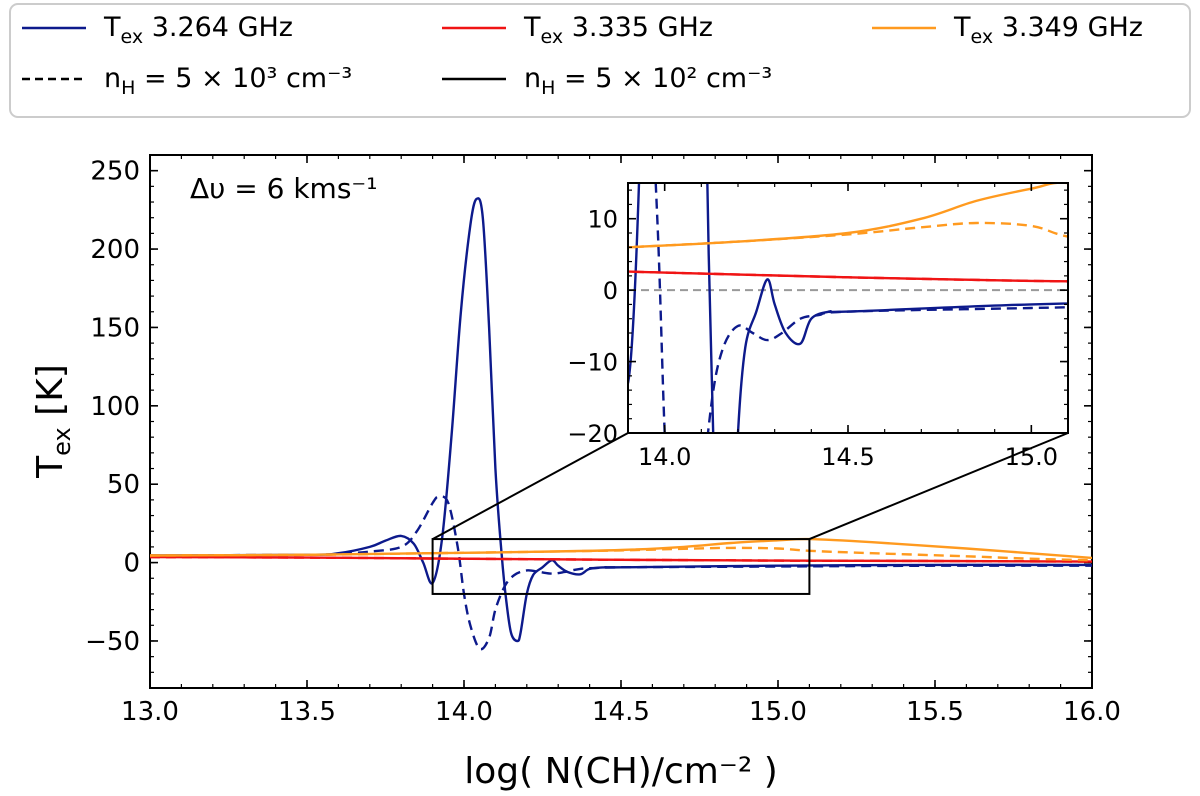  I want to click on legend-entry-2: Tex 3.335 GHz, so click(577, 30).